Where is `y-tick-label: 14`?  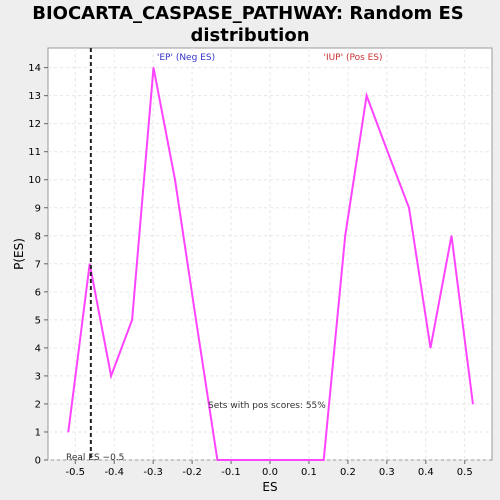
y-tick-label: 14 is located at coordinates (34, 68).